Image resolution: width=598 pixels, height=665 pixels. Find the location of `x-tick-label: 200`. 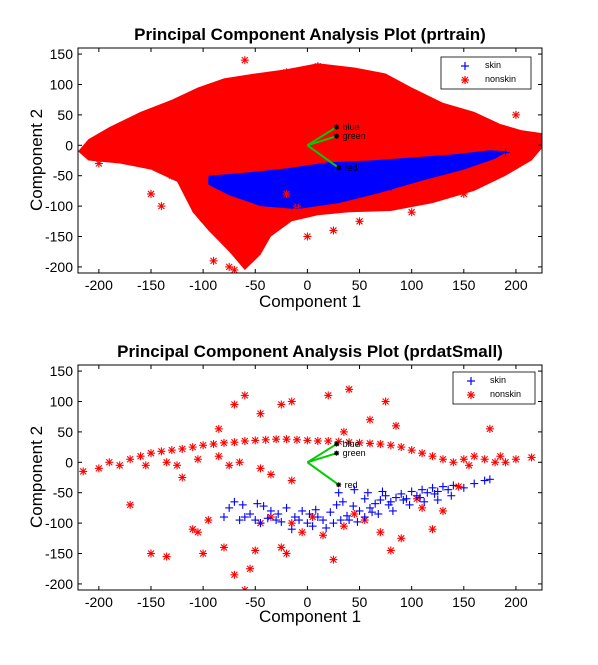

x-tick-label: 200 is located at coordinates (516, 285).